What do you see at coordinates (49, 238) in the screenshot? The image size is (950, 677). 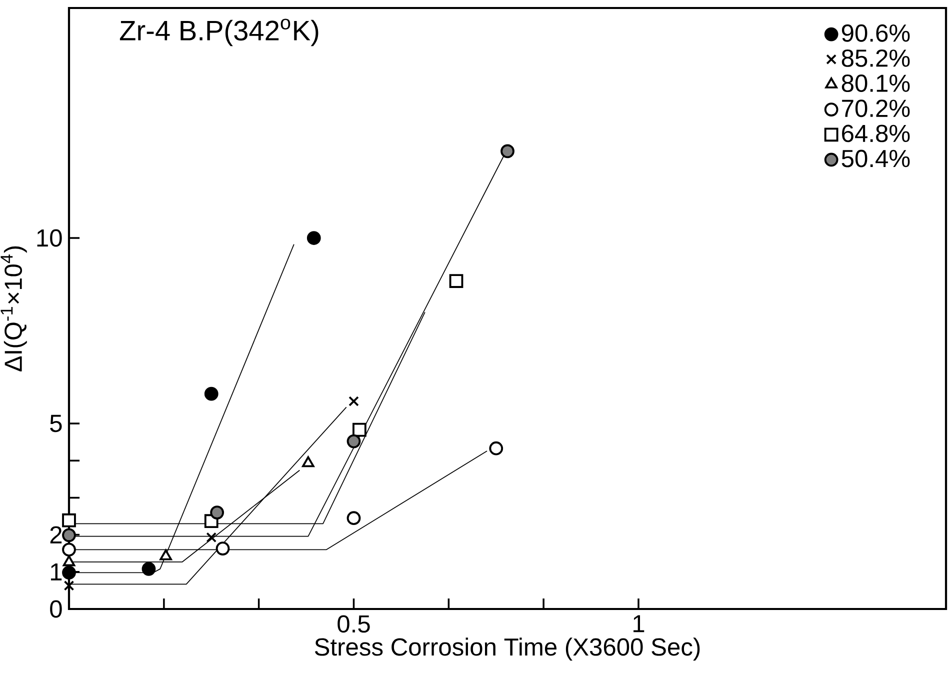 I see `y-tick-label: 10` at bounding box center [49, 238].